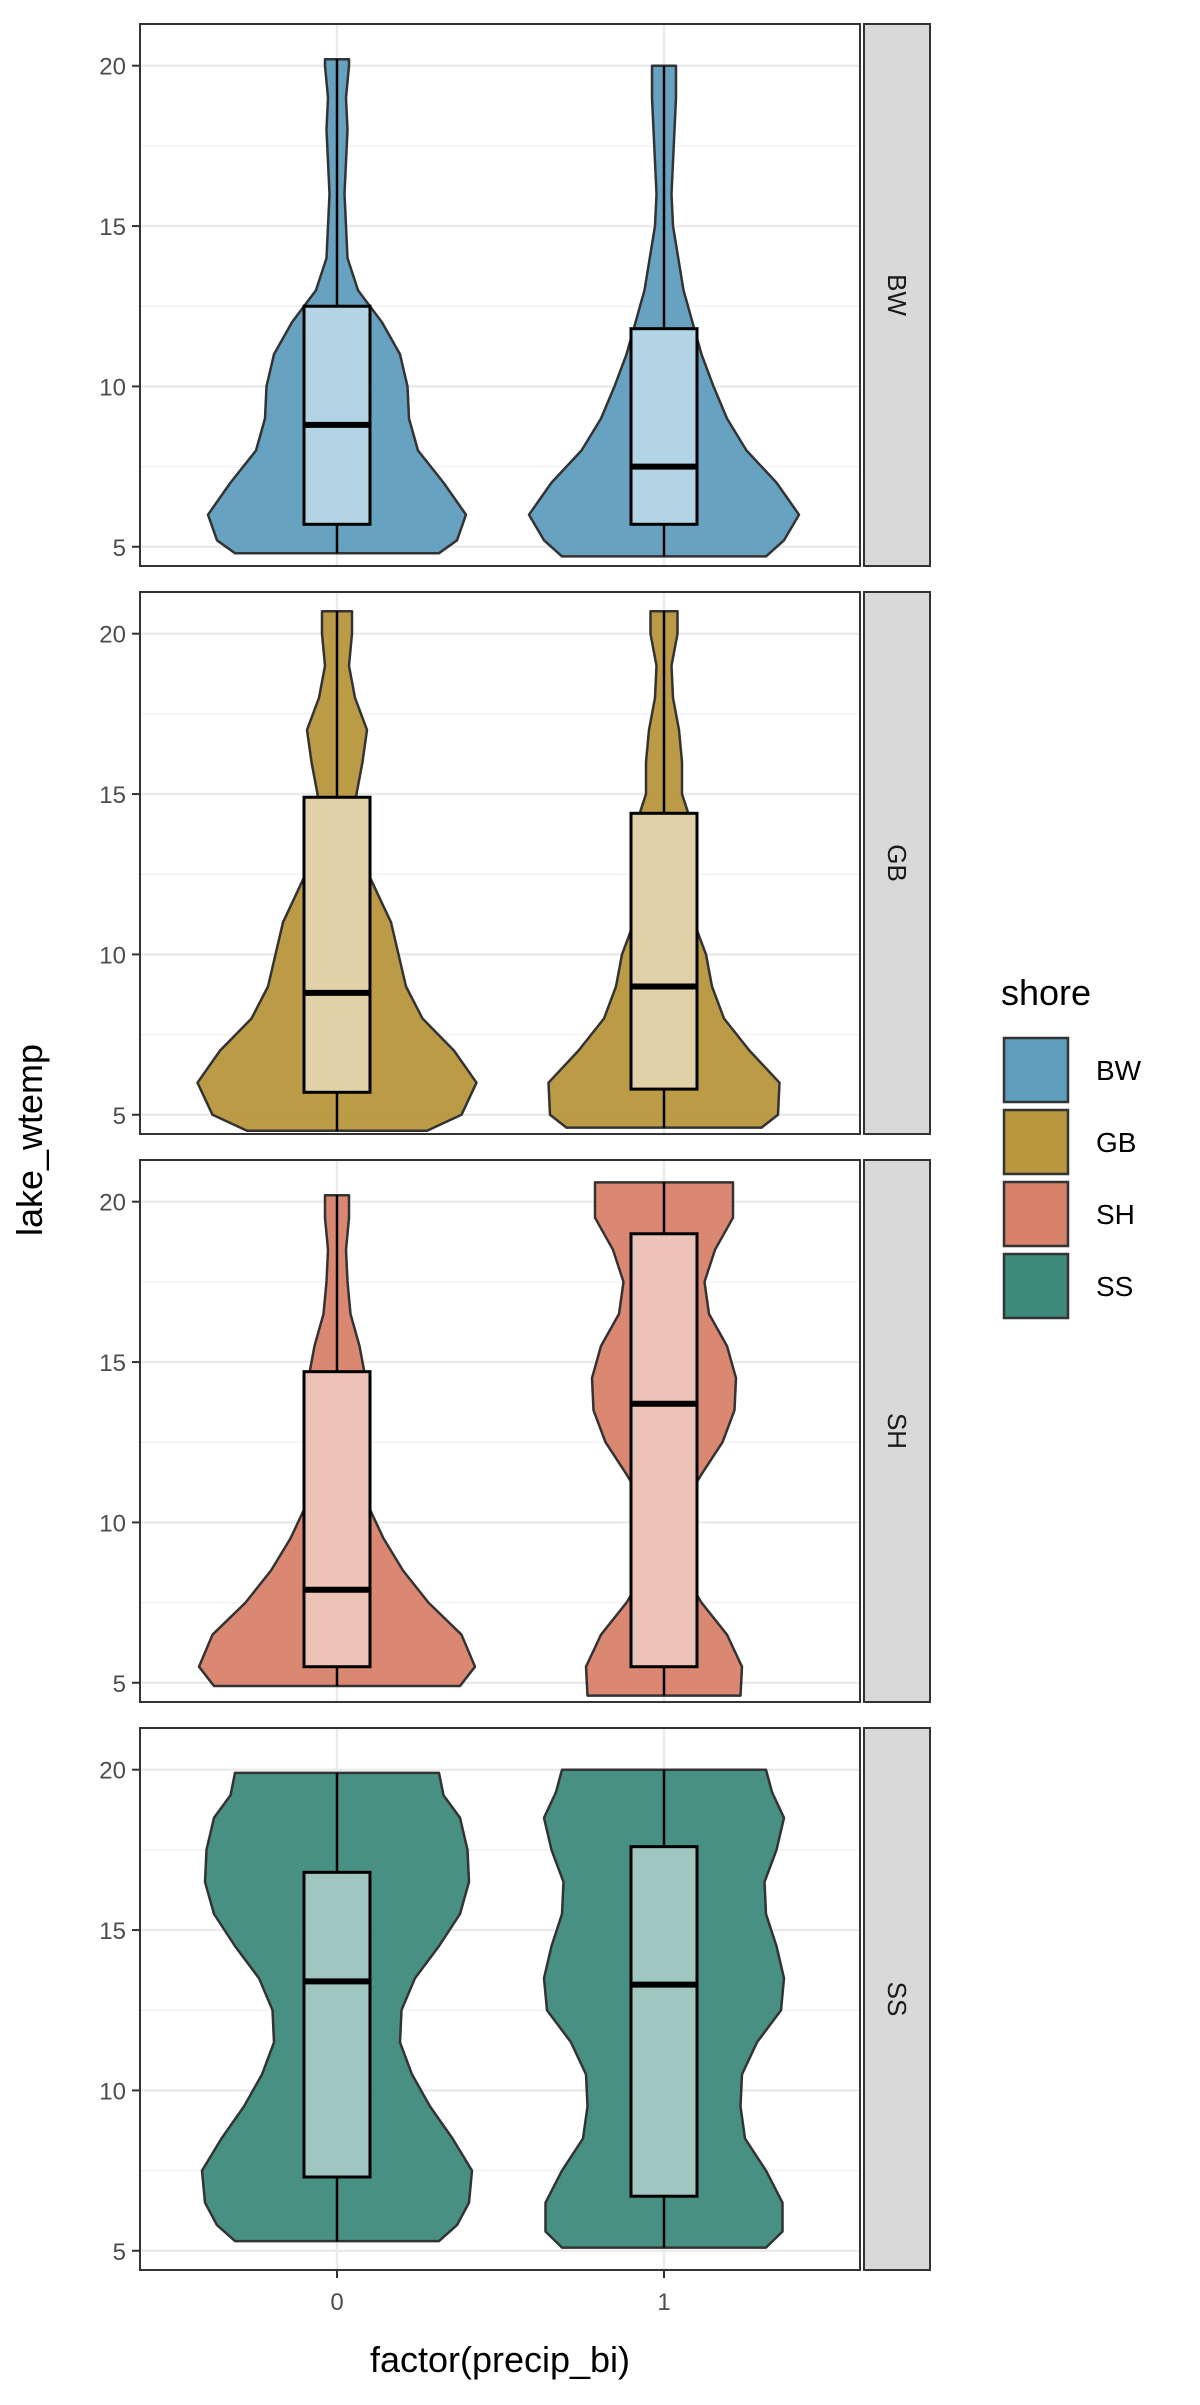  What do you see at coordinates (663, 2302) in the screenshot?
I see `x-tick-label: 1` at bounding box center [663, 2302].